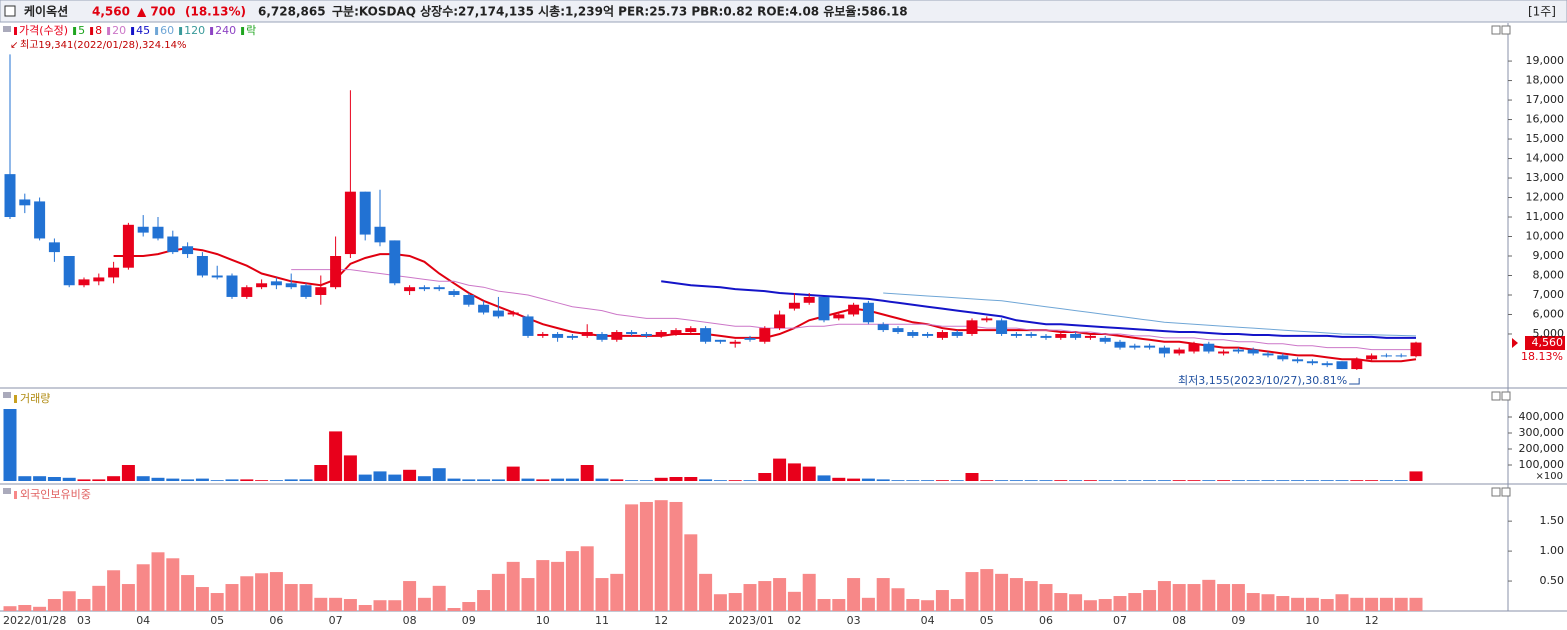 The width and height of the screenshot is (1567, 630). What do you see at coordinates (1542, 464) in the screenshot?
I see `y-tick-label: 100,000` at bounding box center [1542, 464].